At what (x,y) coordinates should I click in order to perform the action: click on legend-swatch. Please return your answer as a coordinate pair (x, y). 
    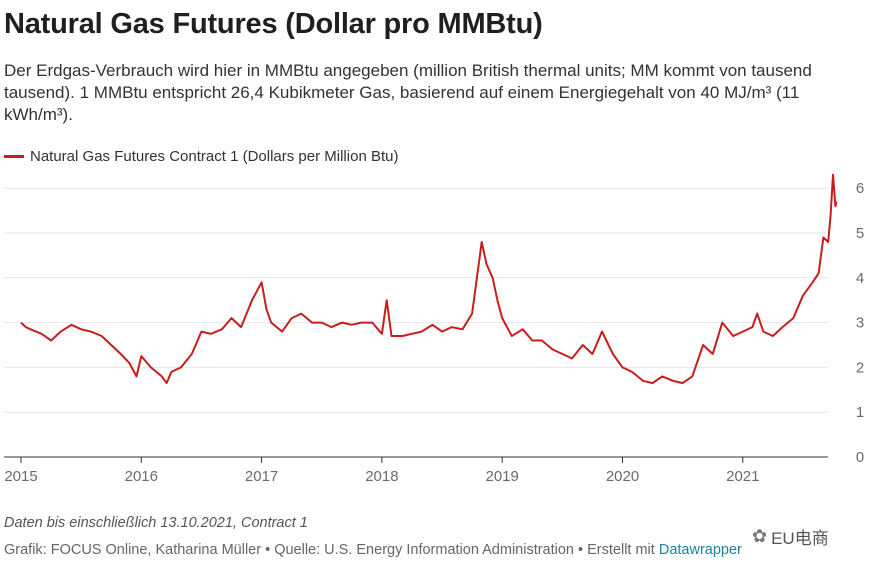
    Looking at the image, I should click on (14, 156).